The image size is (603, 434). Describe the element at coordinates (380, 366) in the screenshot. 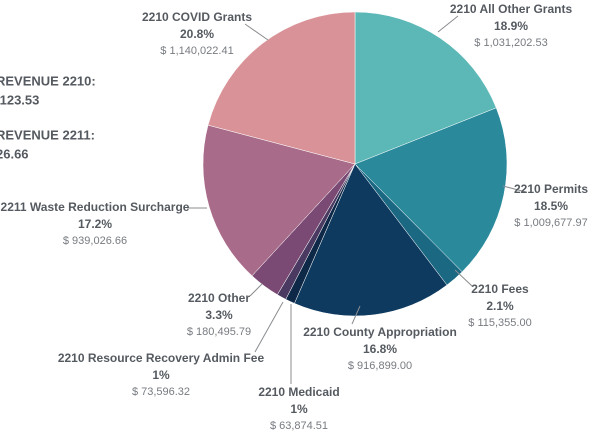

I see `slice-amount: $ 916,899.00` at that location.